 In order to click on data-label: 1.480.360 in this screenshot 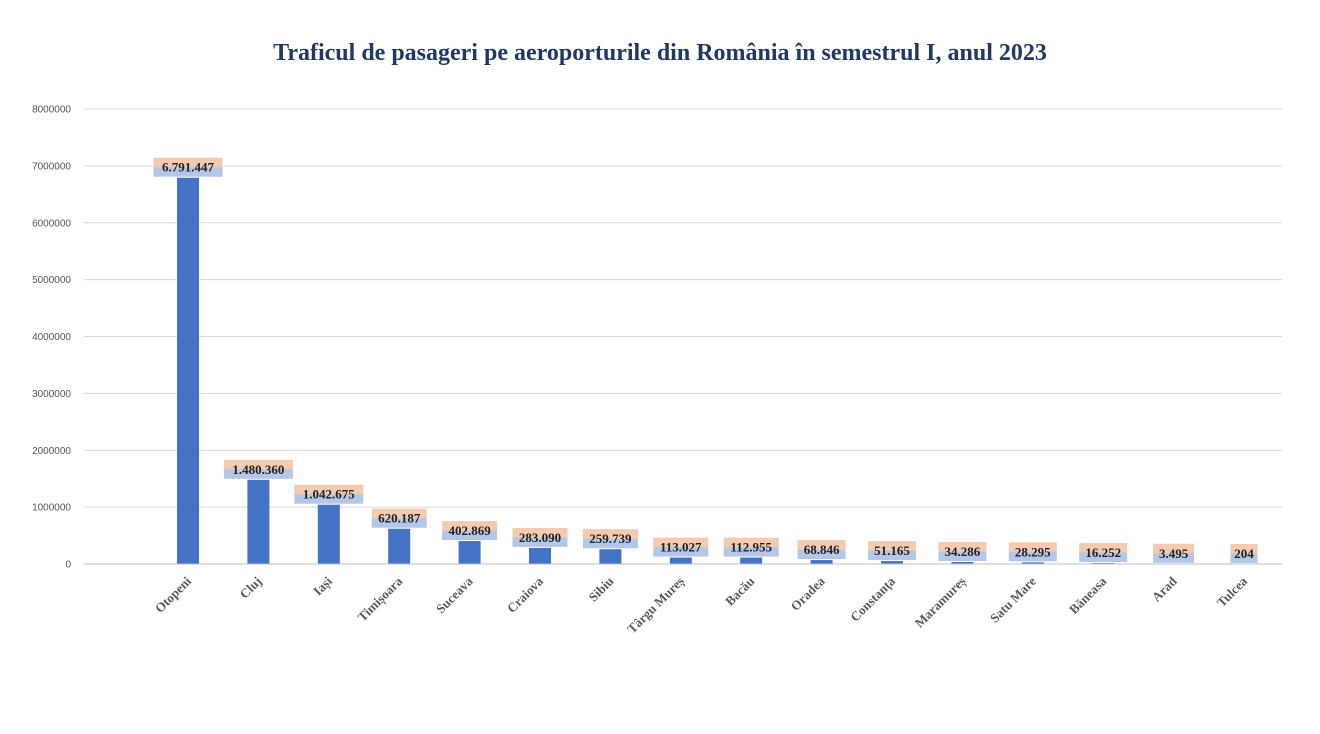, I will do `click(258, 469)`.